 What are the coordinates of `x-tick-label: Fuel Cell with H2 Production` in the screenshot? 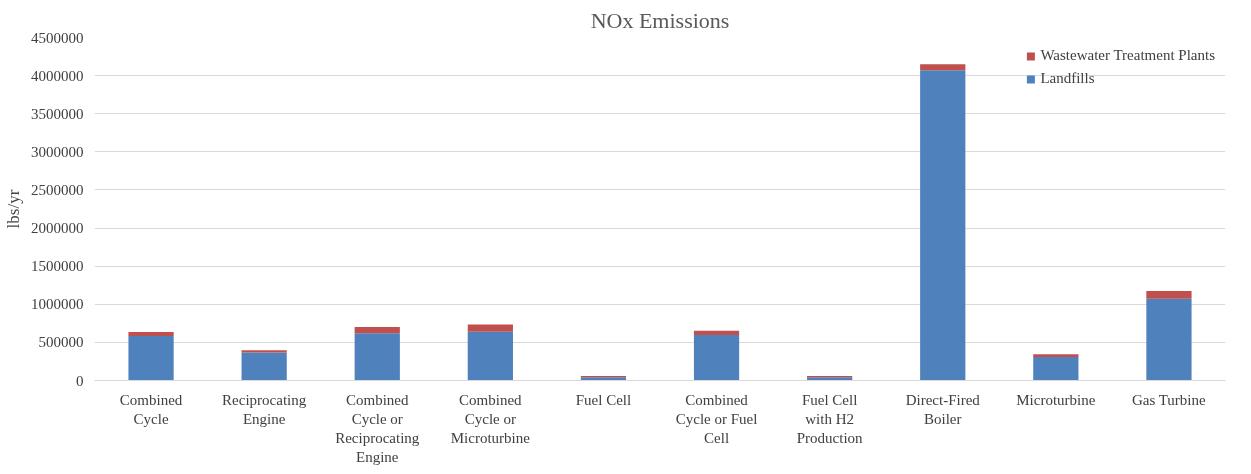 It's located at (830, 418).